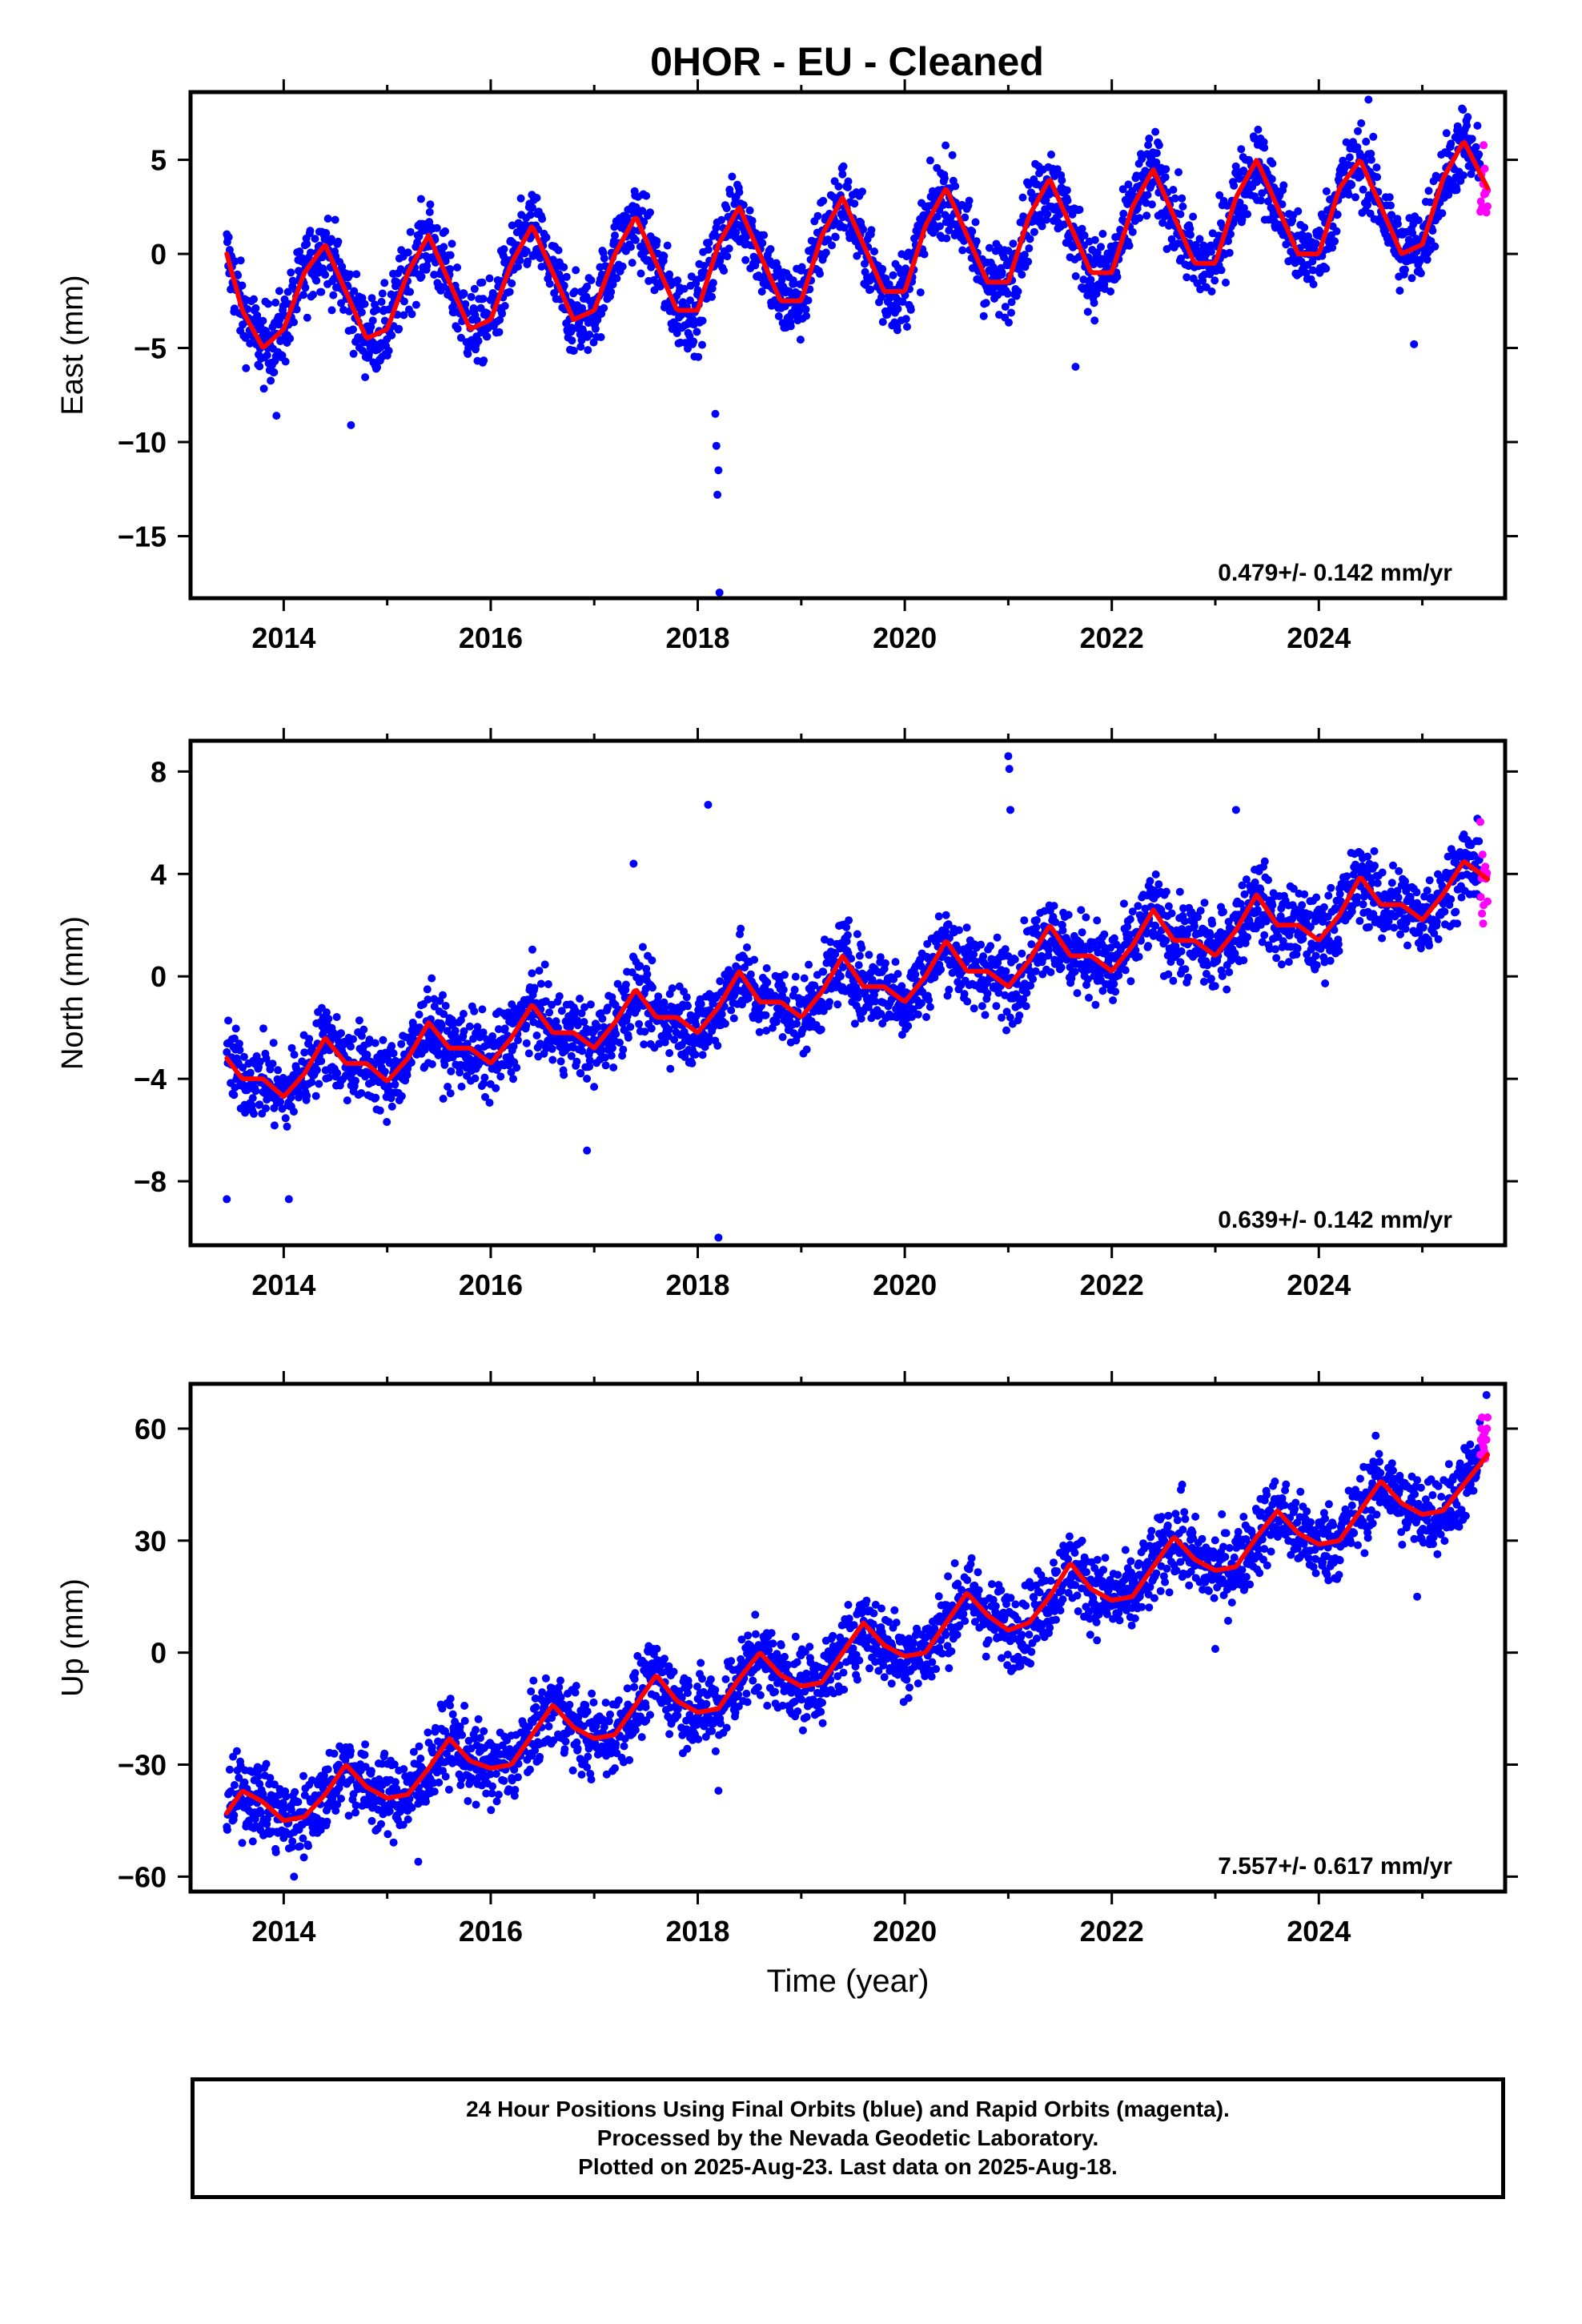  I want to click on plot-title: 0HOR - EU - Cleaned, so click(847, 61).